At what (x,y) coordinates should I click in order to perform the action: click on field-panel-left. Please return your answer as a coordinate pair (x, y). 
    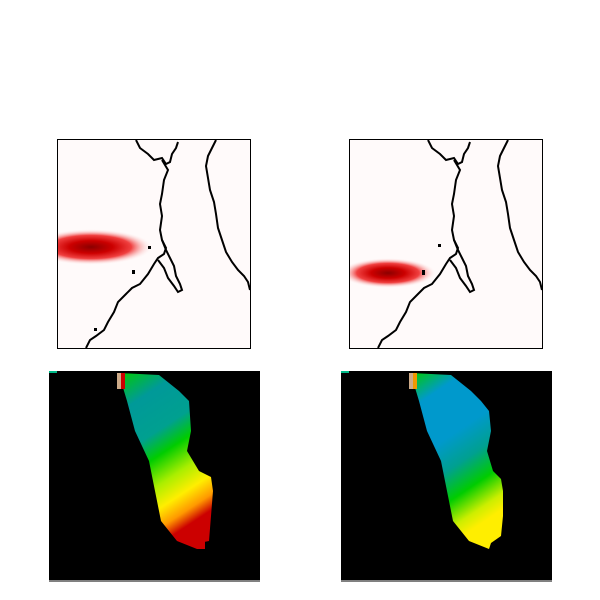
    Looking at the image, I should click on (154, 476).